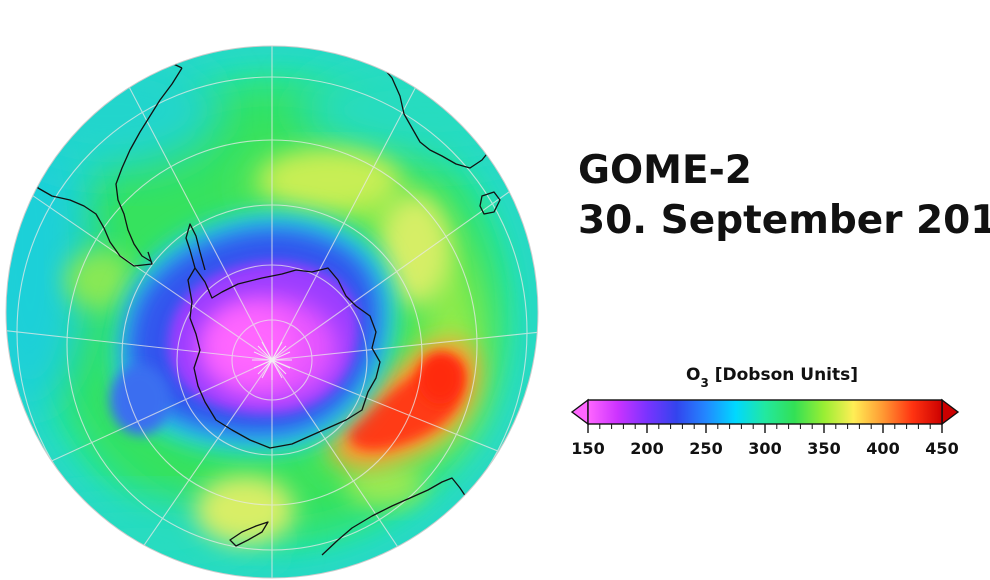 The width and height of the screenshot is (990, 580). I want to click on instrument-title: GOME-2, so click(665, 170).